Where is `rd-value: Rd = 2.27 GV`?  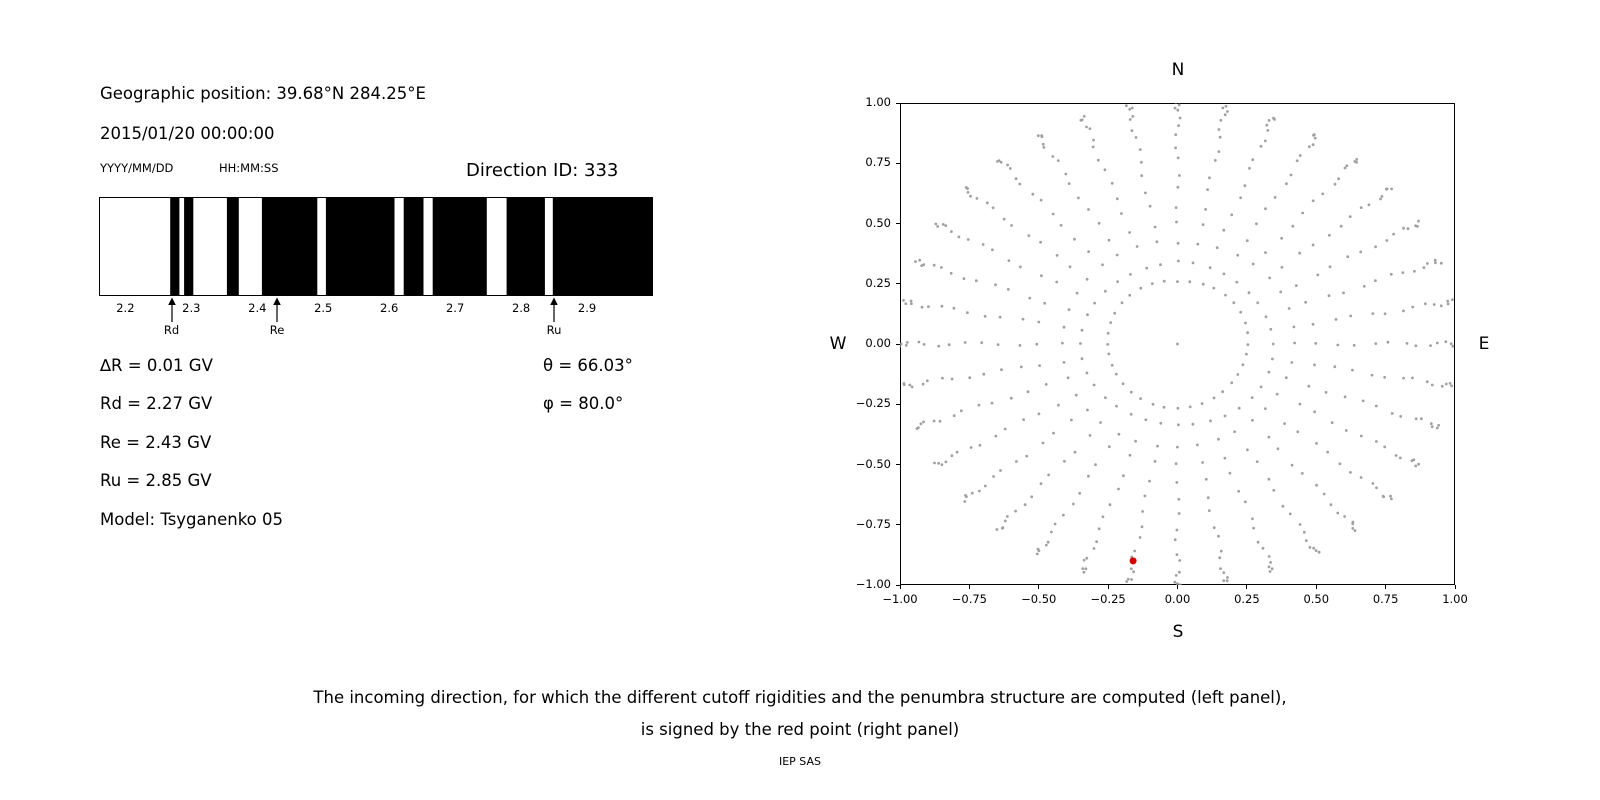
rd-value: Rd = 2.27 GV is located at coordinates (156, 403).